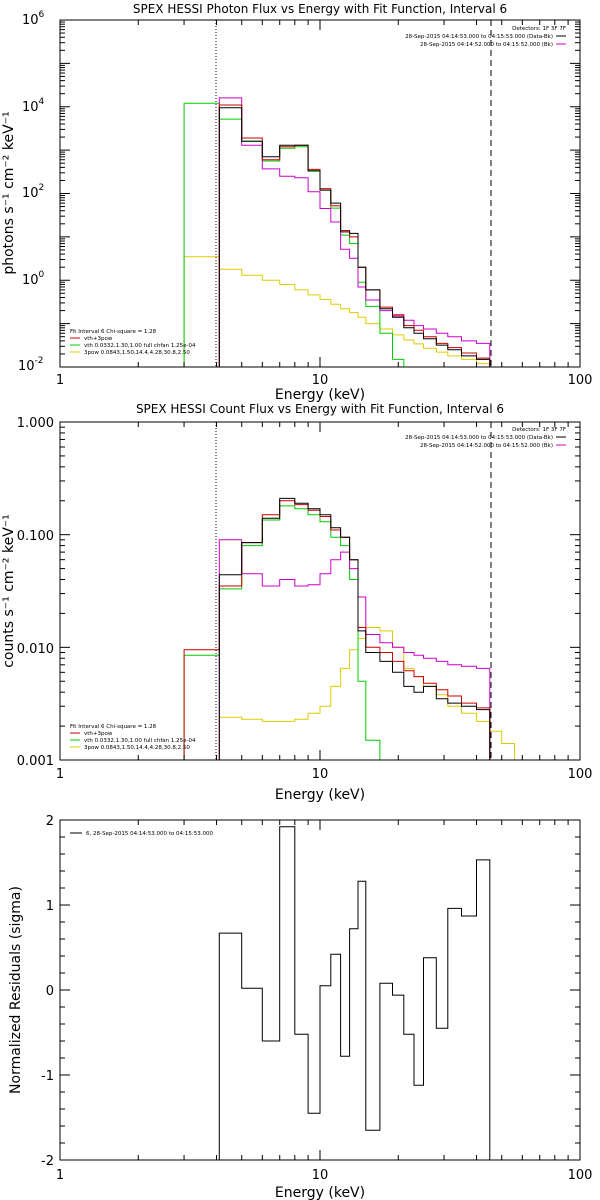  Describe the element at coordinates (137, 353) in the screenshot. I see `photon-legend-powerlaw: 3pow 0.0843,1.50,14.4,4.28,30.8,2.50` at that location.